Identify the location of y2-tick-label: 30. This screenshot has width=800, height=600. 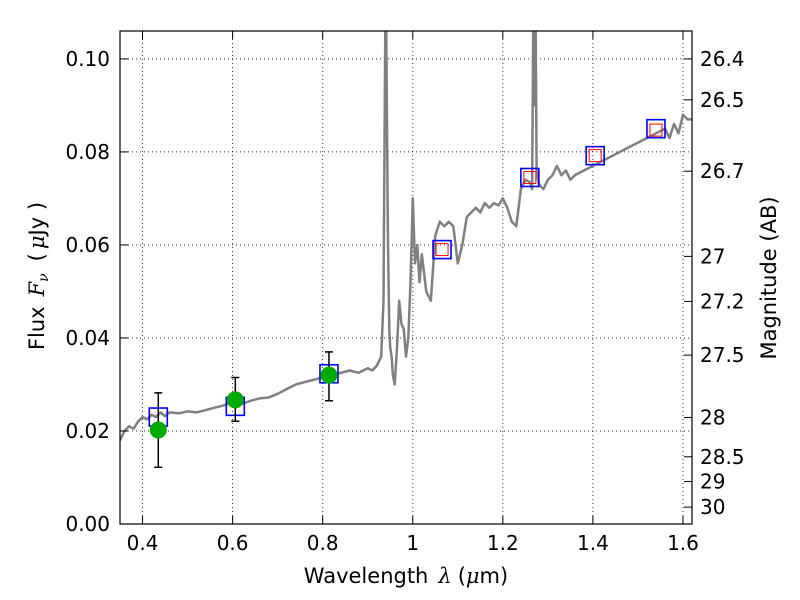
(712, 507).